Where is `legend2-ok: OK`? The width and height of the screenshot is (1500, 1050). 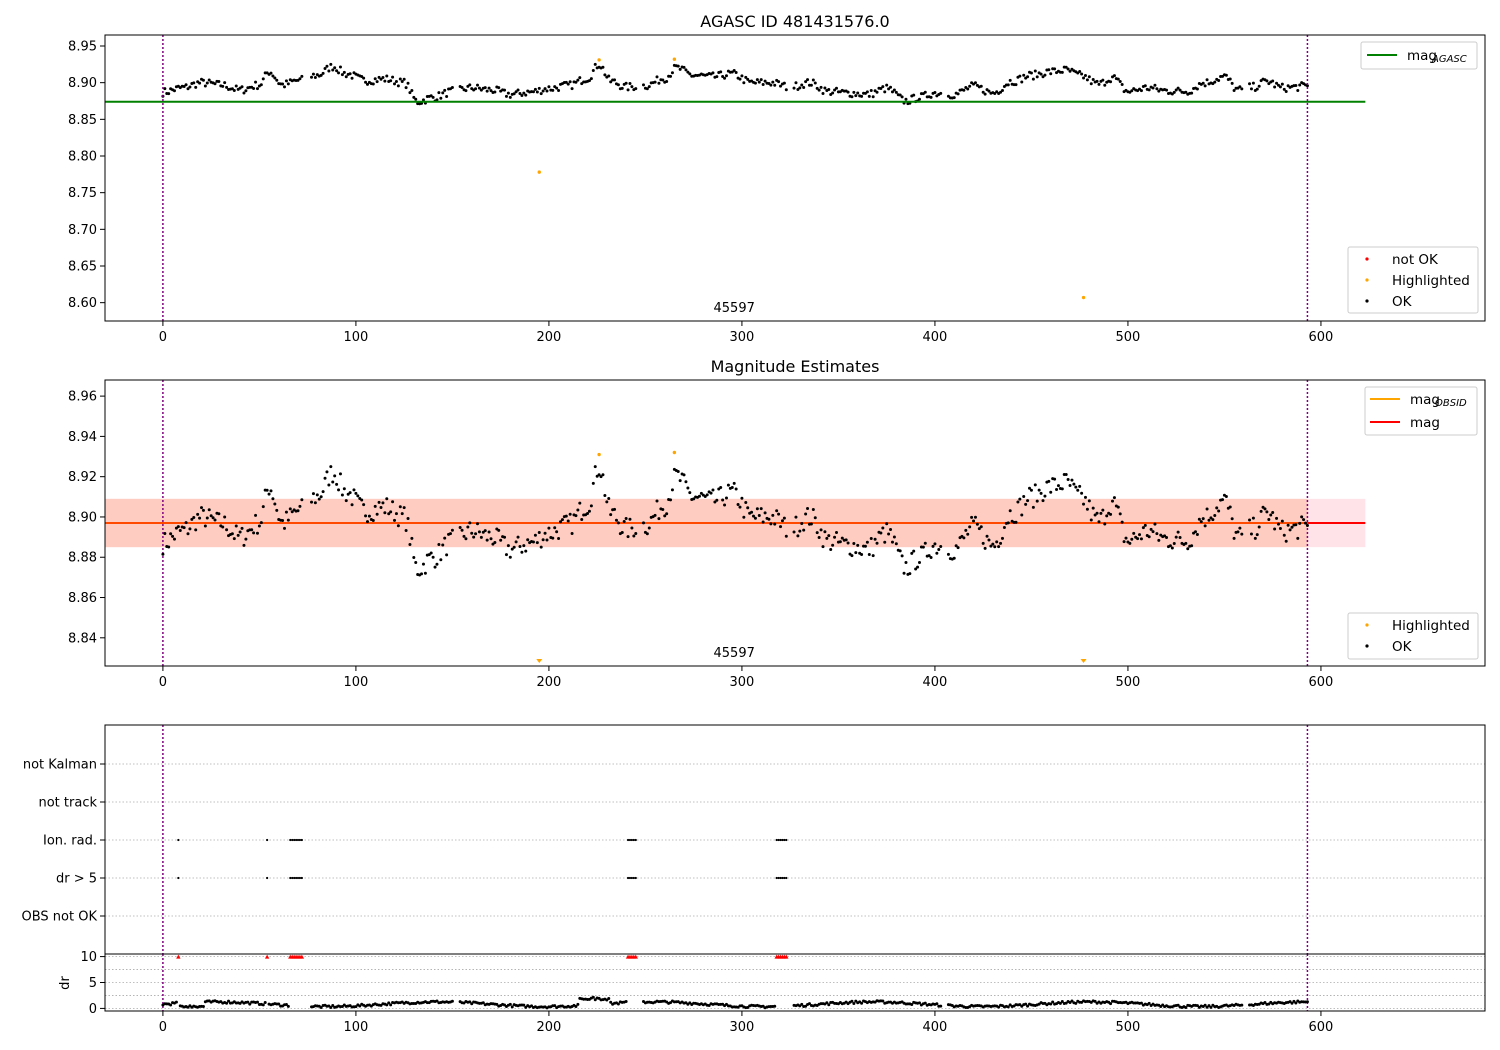 legend2-ok: OK is located at coordinates (1402, 647).